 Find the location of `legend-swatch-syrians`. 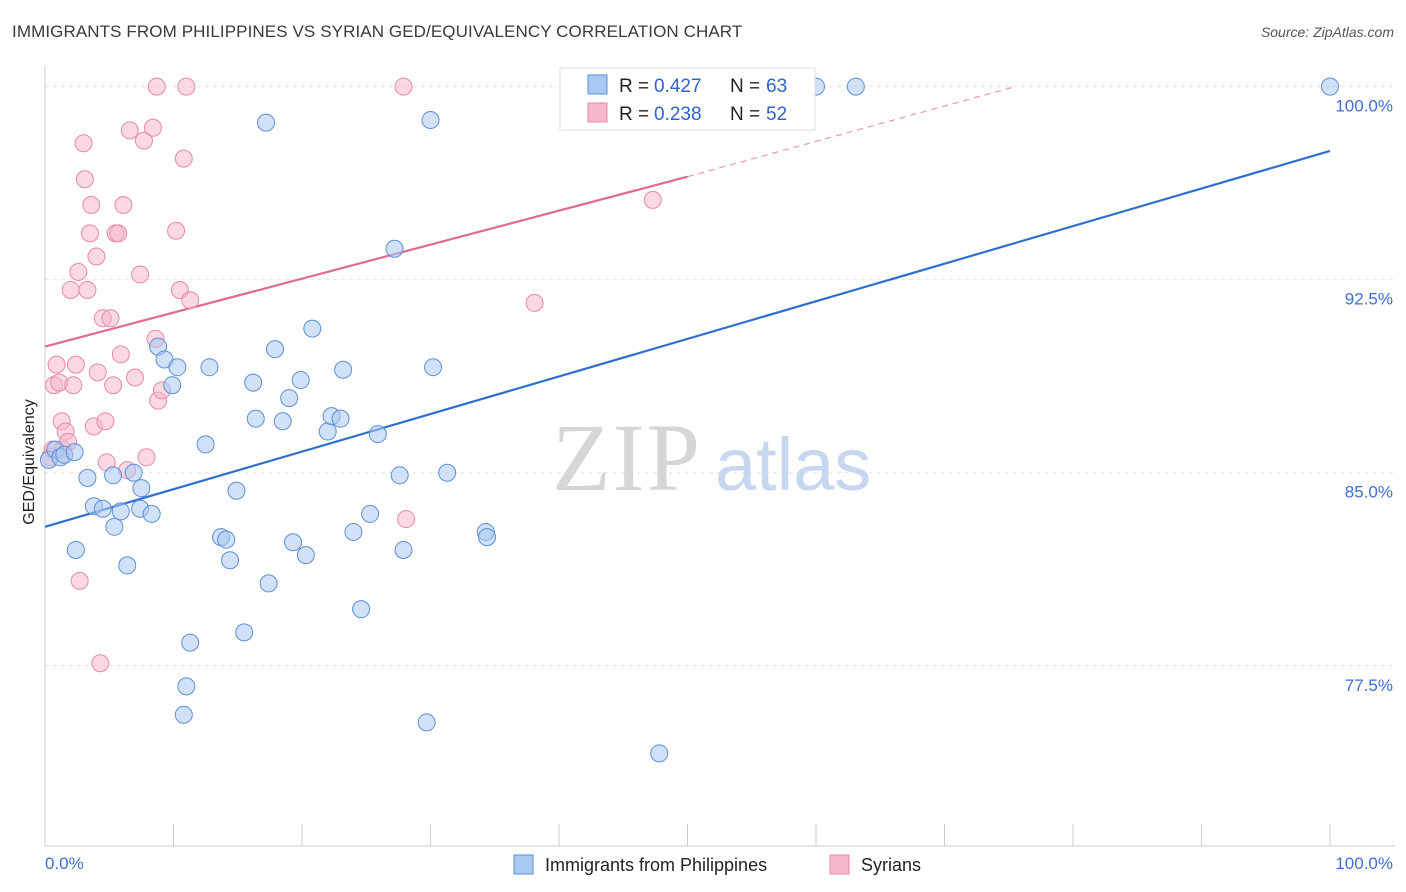

legend-swatch-syrians is located at coordinates (597, 112).